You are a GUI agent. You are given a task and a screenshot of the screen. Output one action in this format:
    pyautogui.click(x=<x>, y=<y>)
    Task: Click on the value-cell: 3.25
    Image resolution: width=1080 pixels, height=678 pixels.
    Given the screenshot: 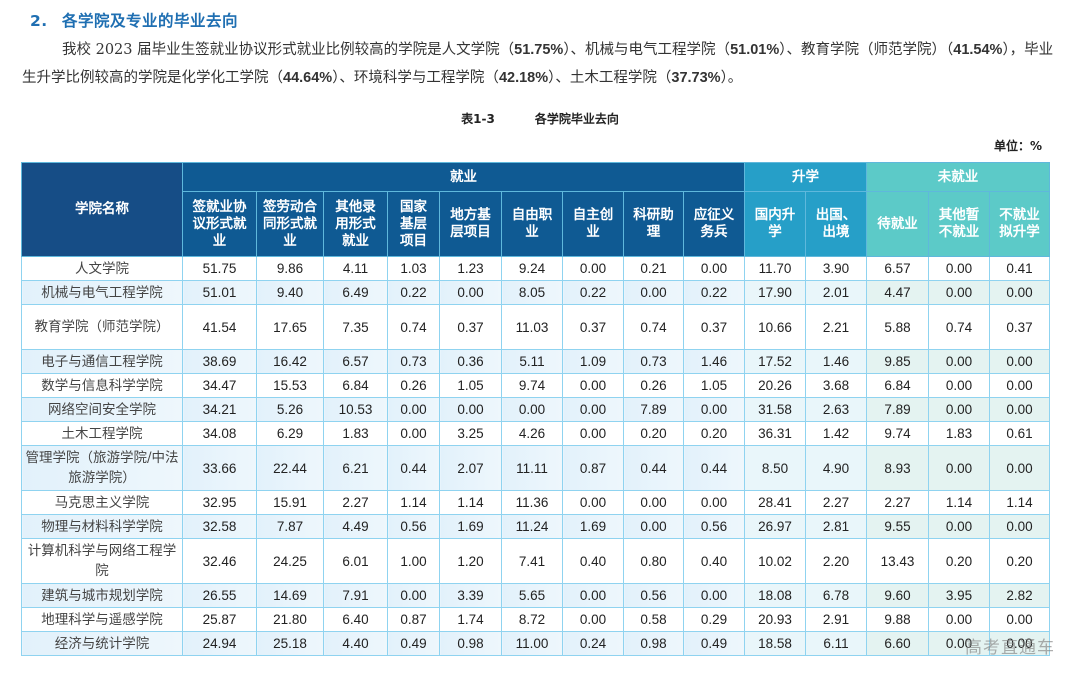 What is the action you would take?
    pyautogui.click(x=470, y=433)
    